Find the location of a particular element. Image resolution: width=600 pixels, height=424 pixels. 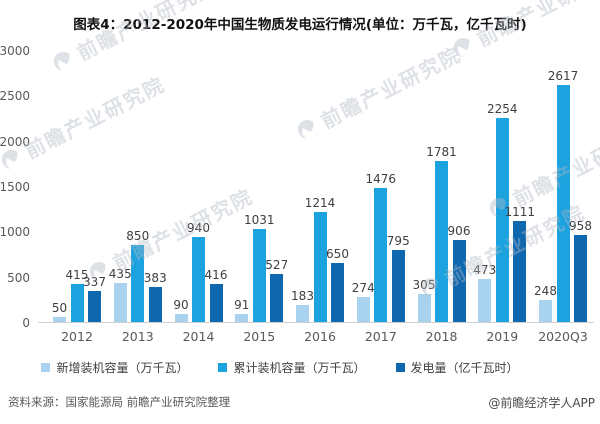

bar-trio: 50 415 337 is located at coordinates (78, 295).